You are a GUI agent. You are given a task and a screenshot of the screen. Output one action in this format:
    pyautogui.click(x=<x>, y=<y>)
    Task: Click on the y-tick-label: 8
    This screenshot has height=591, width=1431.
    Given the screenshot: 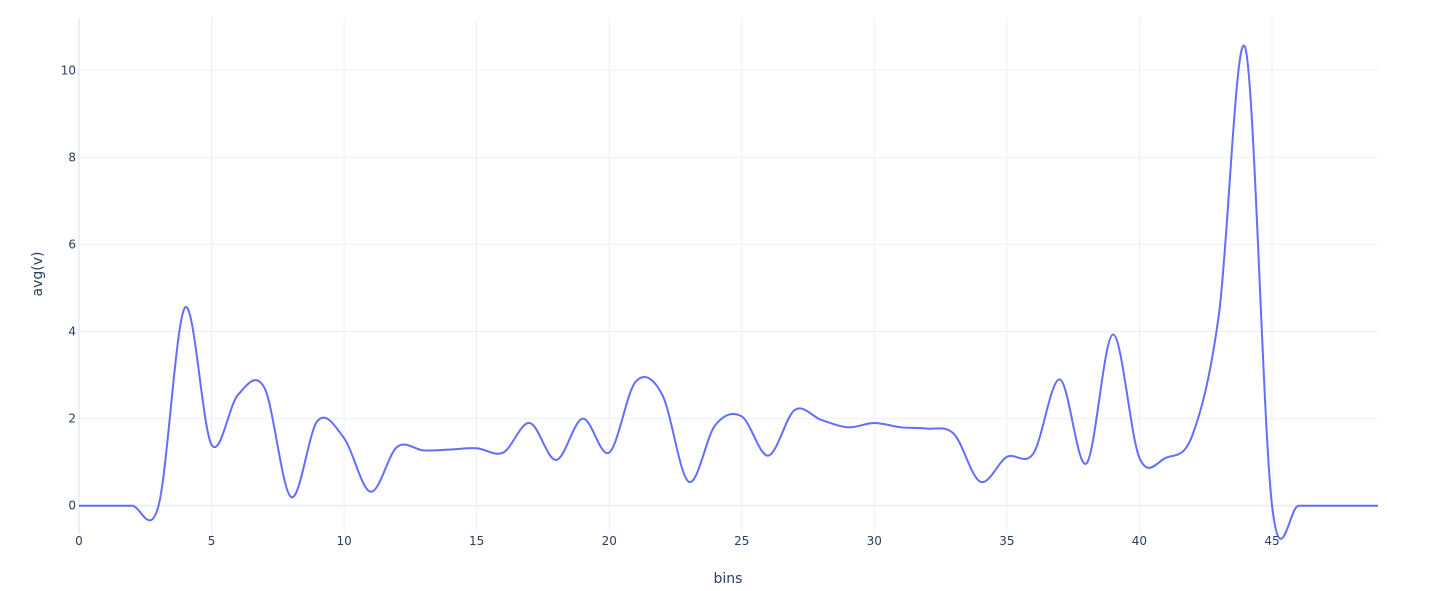 What is the action you would take?
    pyautogui.click(x=72, y=157)
    